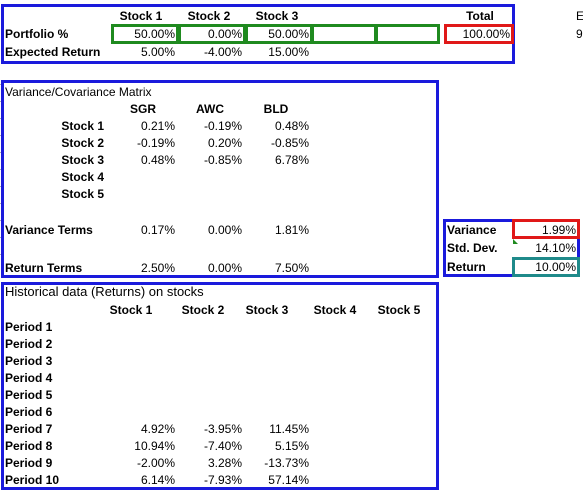  What do you see at coordinates (480, 16) in the screenshot?
I see `top-header-total: Total` at bounding box center [480, 16].